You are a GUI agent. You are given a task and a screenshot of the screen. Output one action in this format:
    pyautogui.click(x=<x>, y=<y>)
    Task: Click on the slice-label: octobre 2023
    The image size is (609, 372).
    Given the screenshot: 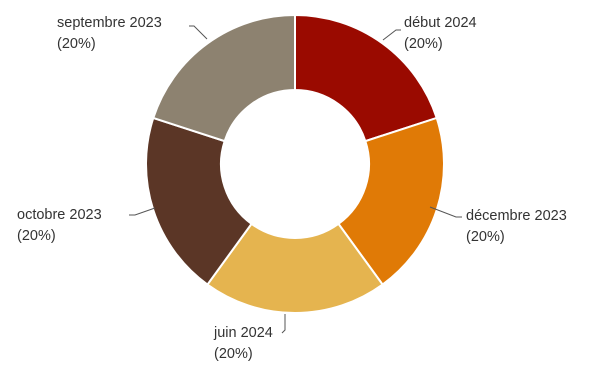 What is the action you would take?
    pyautogui.click(x=59, y=215)
    